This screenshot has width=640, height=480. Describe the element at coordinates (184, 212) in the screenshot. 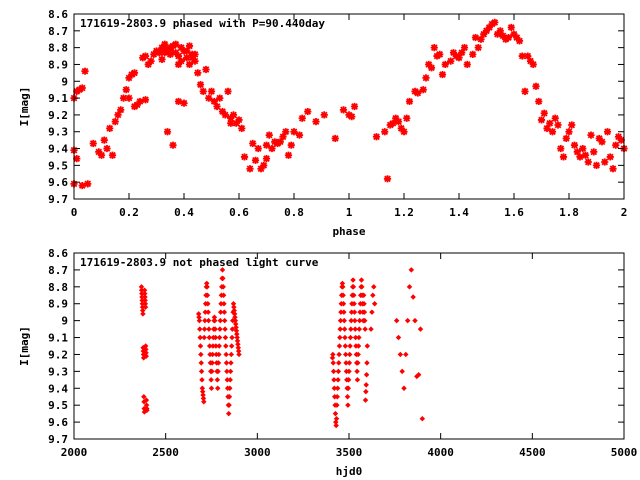

I see `x-tick-label: 0.4` at that location.